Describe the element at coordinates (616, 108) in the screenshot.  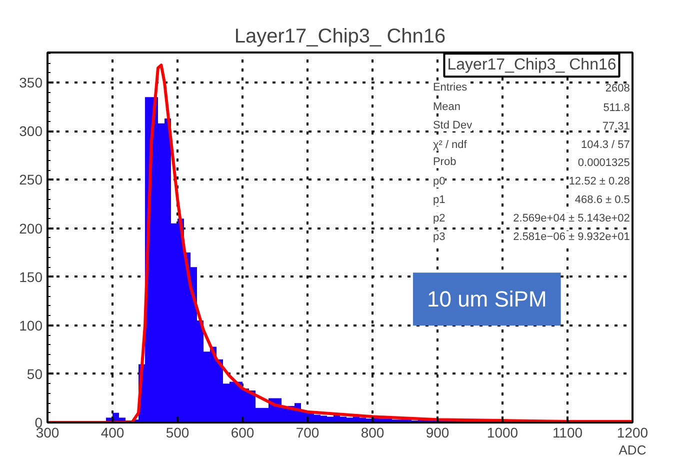
I see `annotation: 511.8` at that location.